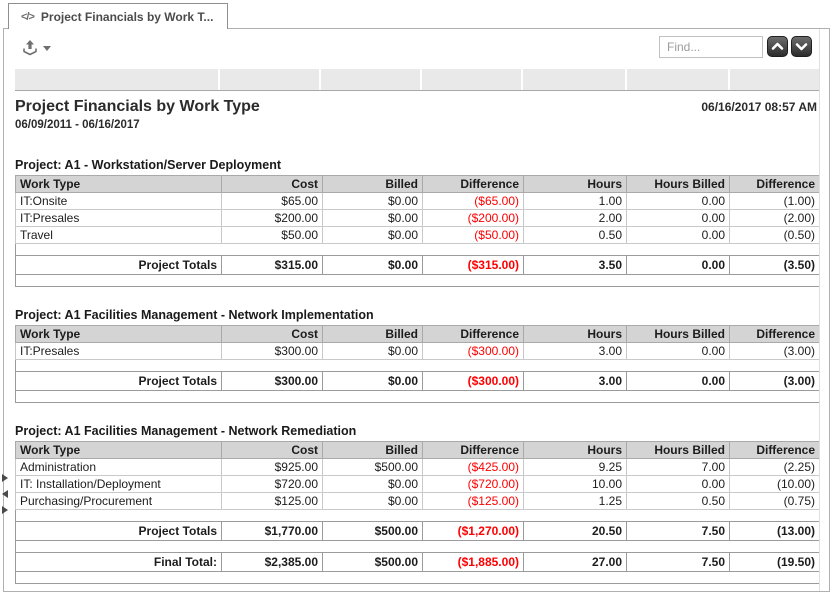 This screenshot has height=600, width=832. Describe the element at coordinates (774, 467) in the screenshot. I see `value-cell: (2.25)` at that location.